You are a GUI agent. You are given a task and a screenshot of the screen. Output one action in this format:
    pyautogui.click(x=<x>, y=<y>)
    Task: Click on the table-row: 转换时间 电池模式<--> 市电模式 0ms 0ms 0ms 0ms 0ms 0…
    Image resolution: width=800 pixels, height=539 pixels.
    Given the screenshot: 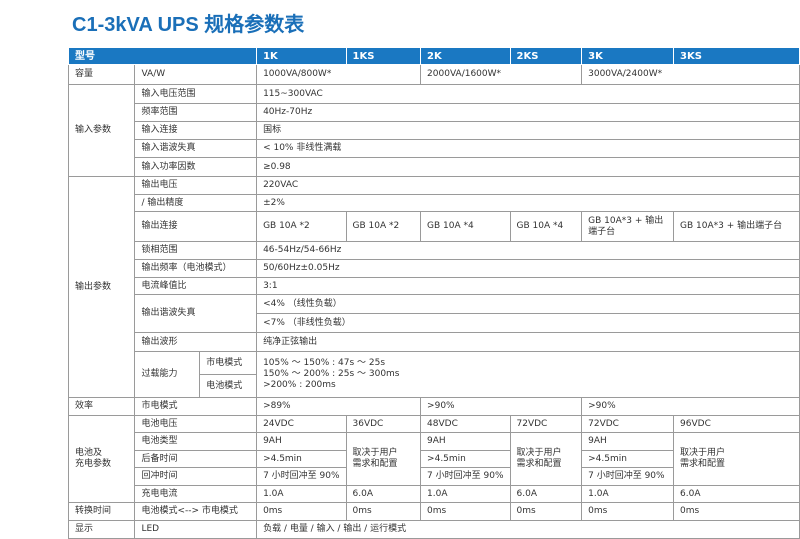 What is the action you would take?
    pyautogui.click(x=433, y=511)
    